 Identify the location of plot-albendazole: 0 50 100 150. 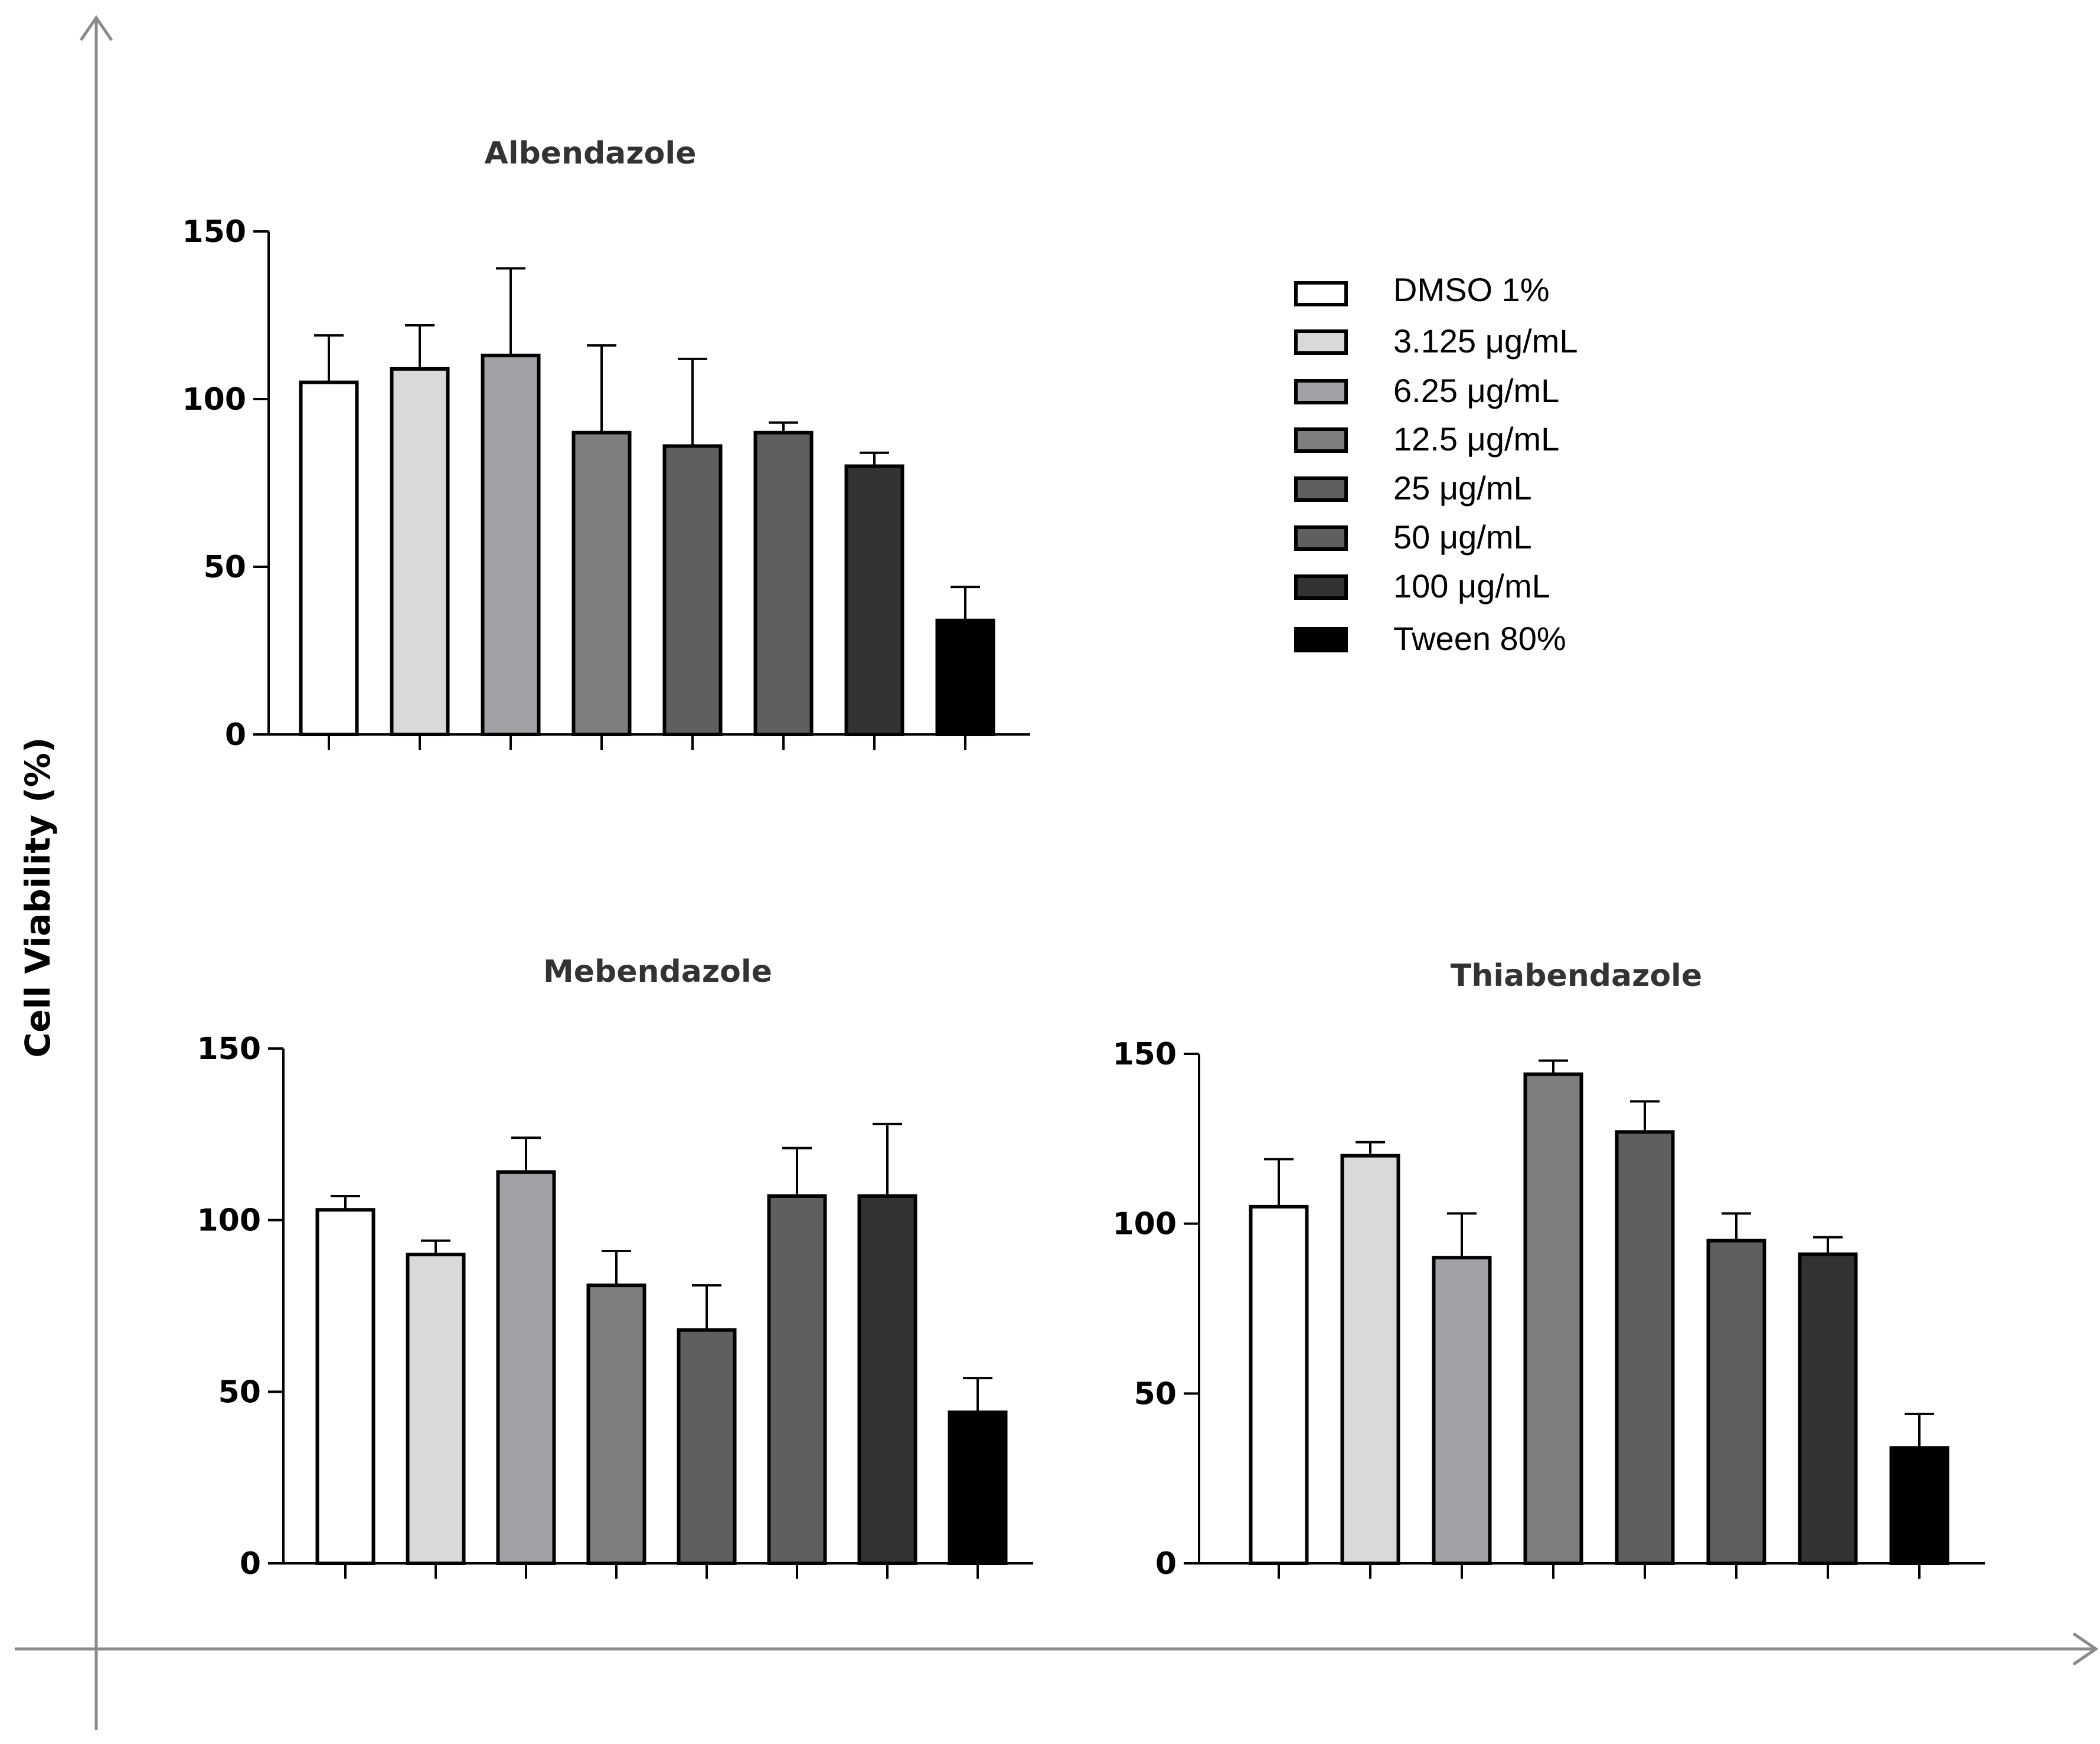
(606, 483).